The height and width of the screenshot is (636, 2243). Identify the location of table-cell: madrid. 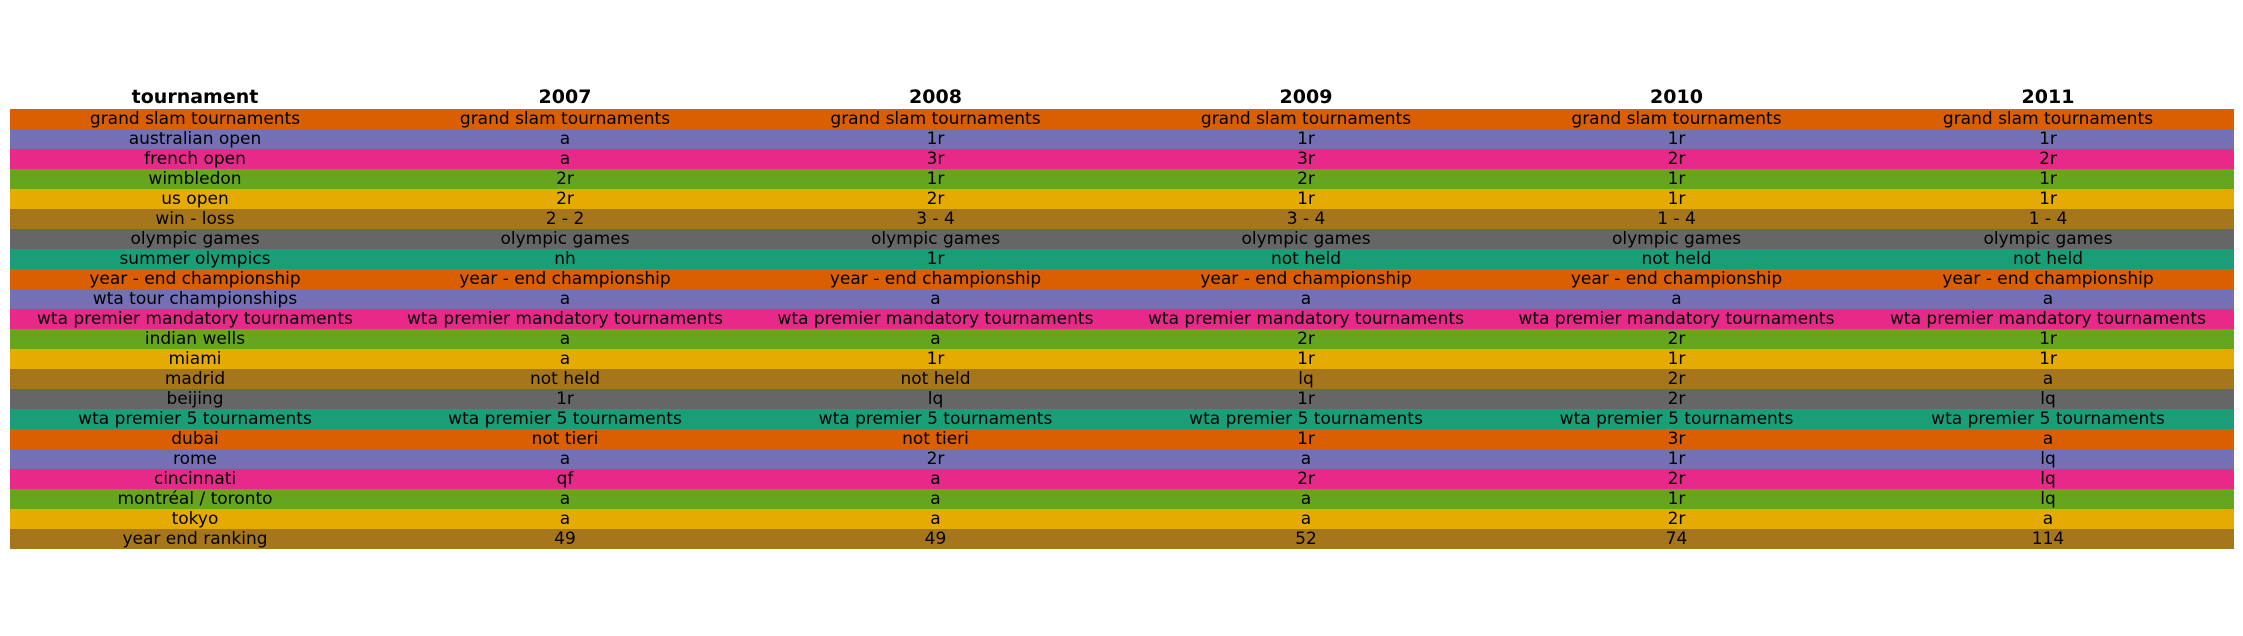
(195, 379).